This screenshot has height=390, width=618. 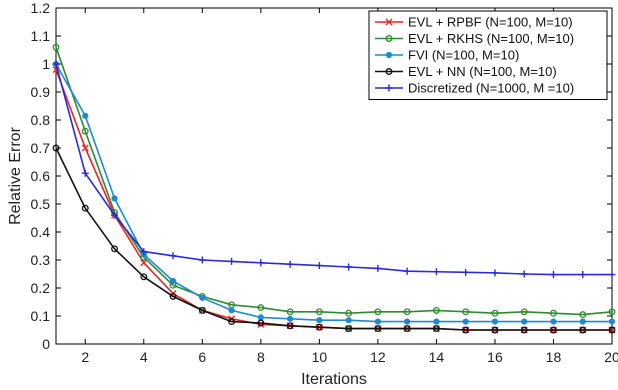 What do you see at coordinates (320, 357) in the screenshot?
I see `x-tick-label: 10` at bounding box center [320, 357].